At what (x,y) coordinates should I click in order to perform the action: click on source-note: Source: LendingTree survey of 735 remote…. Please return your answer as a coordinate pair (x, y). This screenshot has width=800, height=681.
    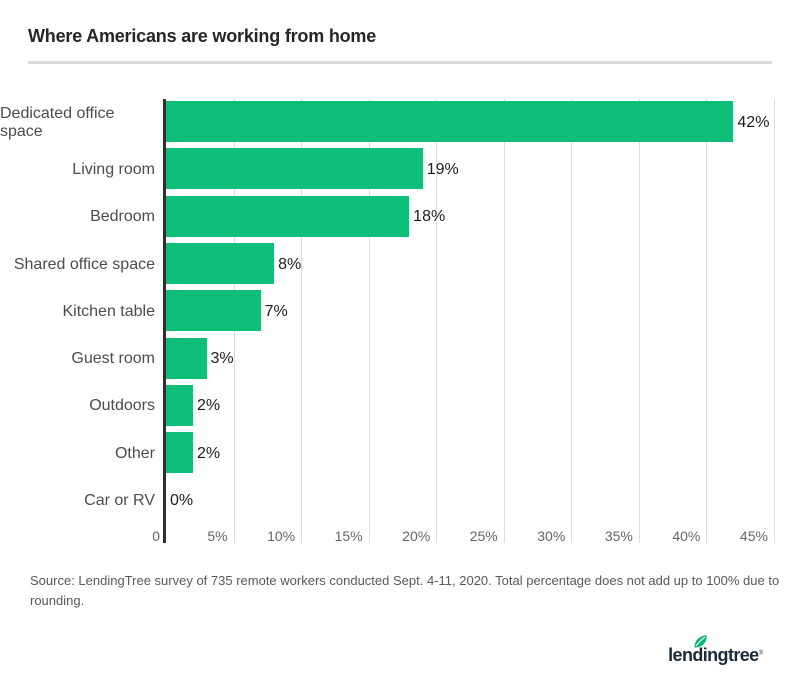
    Looking at the image, I should click on (405, 590).